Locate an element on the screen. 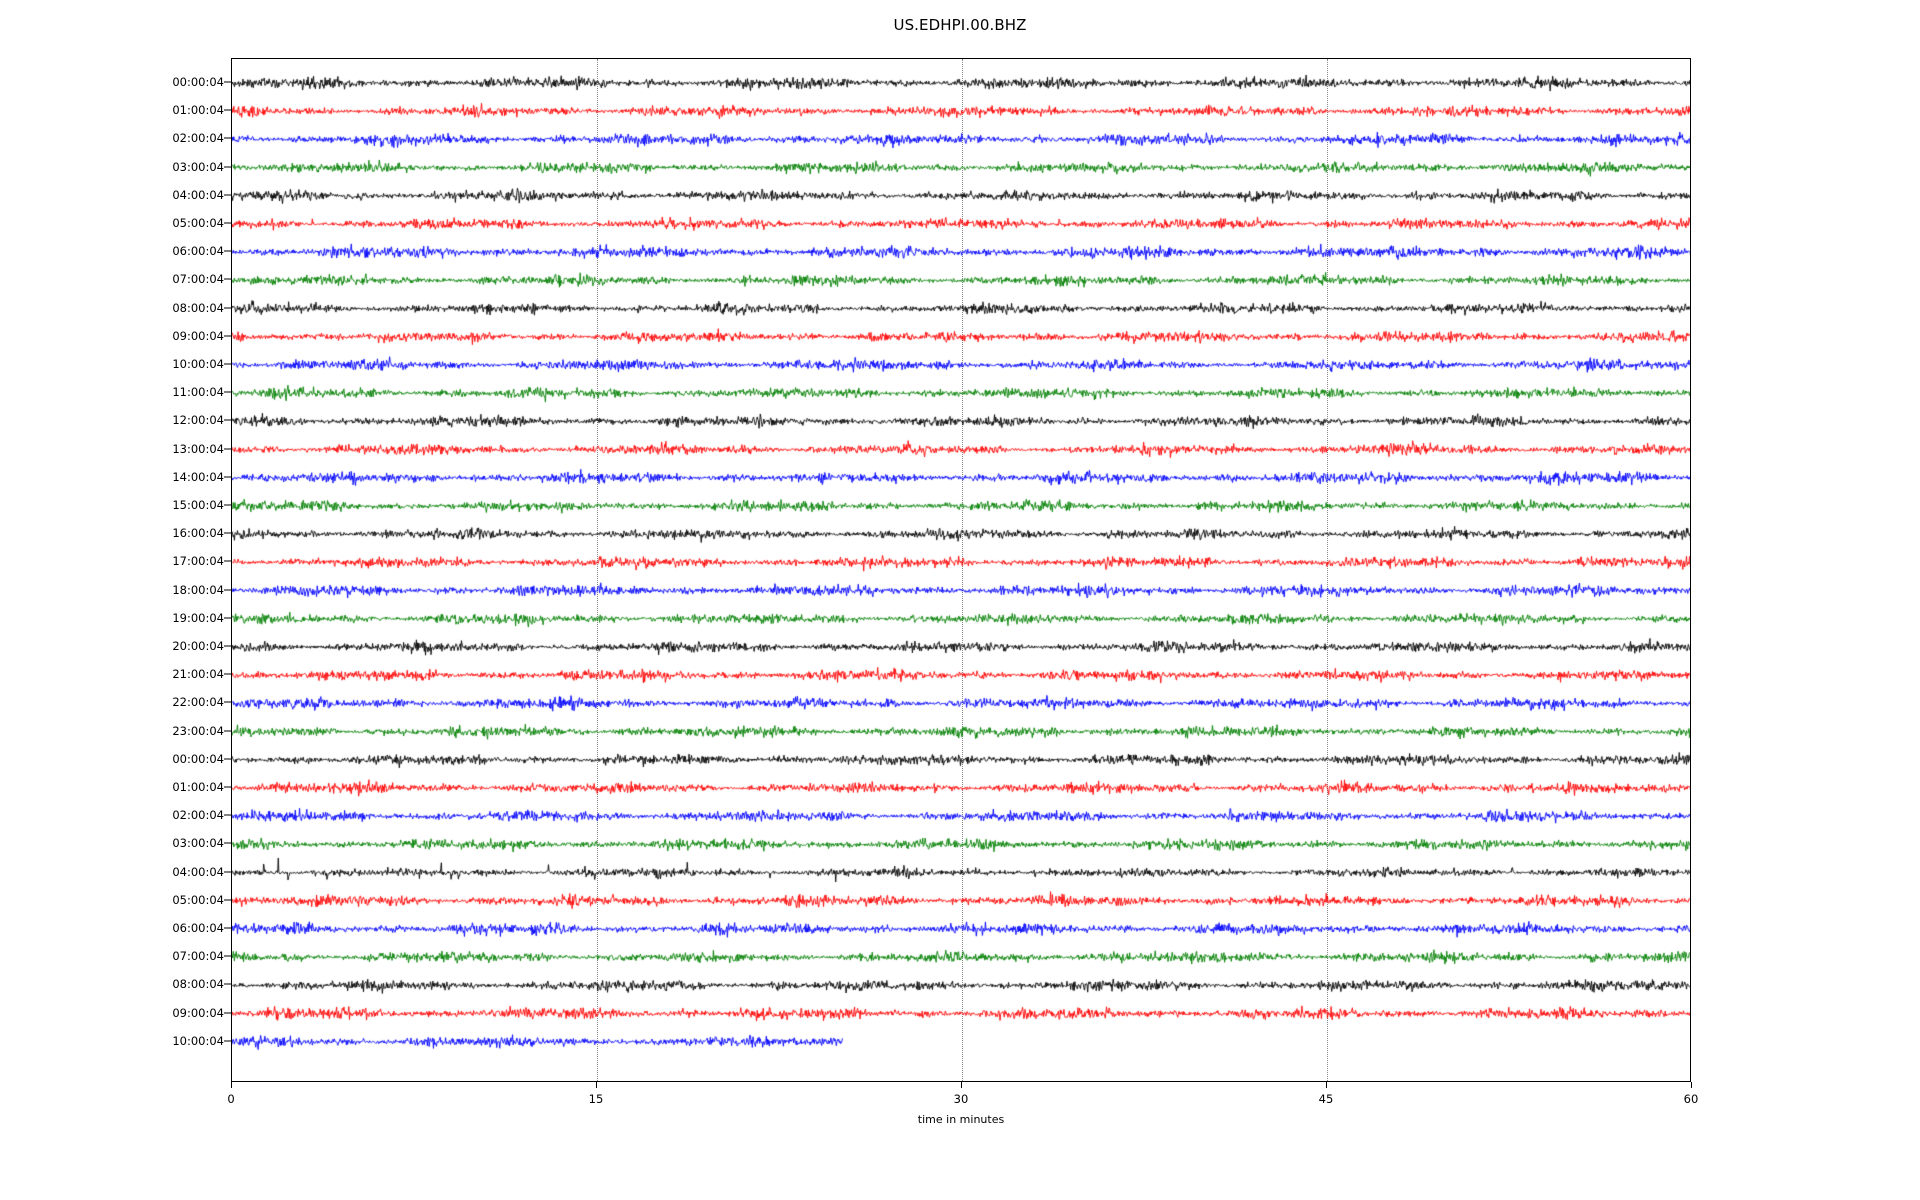 This screenshot has height=1200, width=1920. y-tick-label: 14:00:04 is located at coordinates (198, 476).